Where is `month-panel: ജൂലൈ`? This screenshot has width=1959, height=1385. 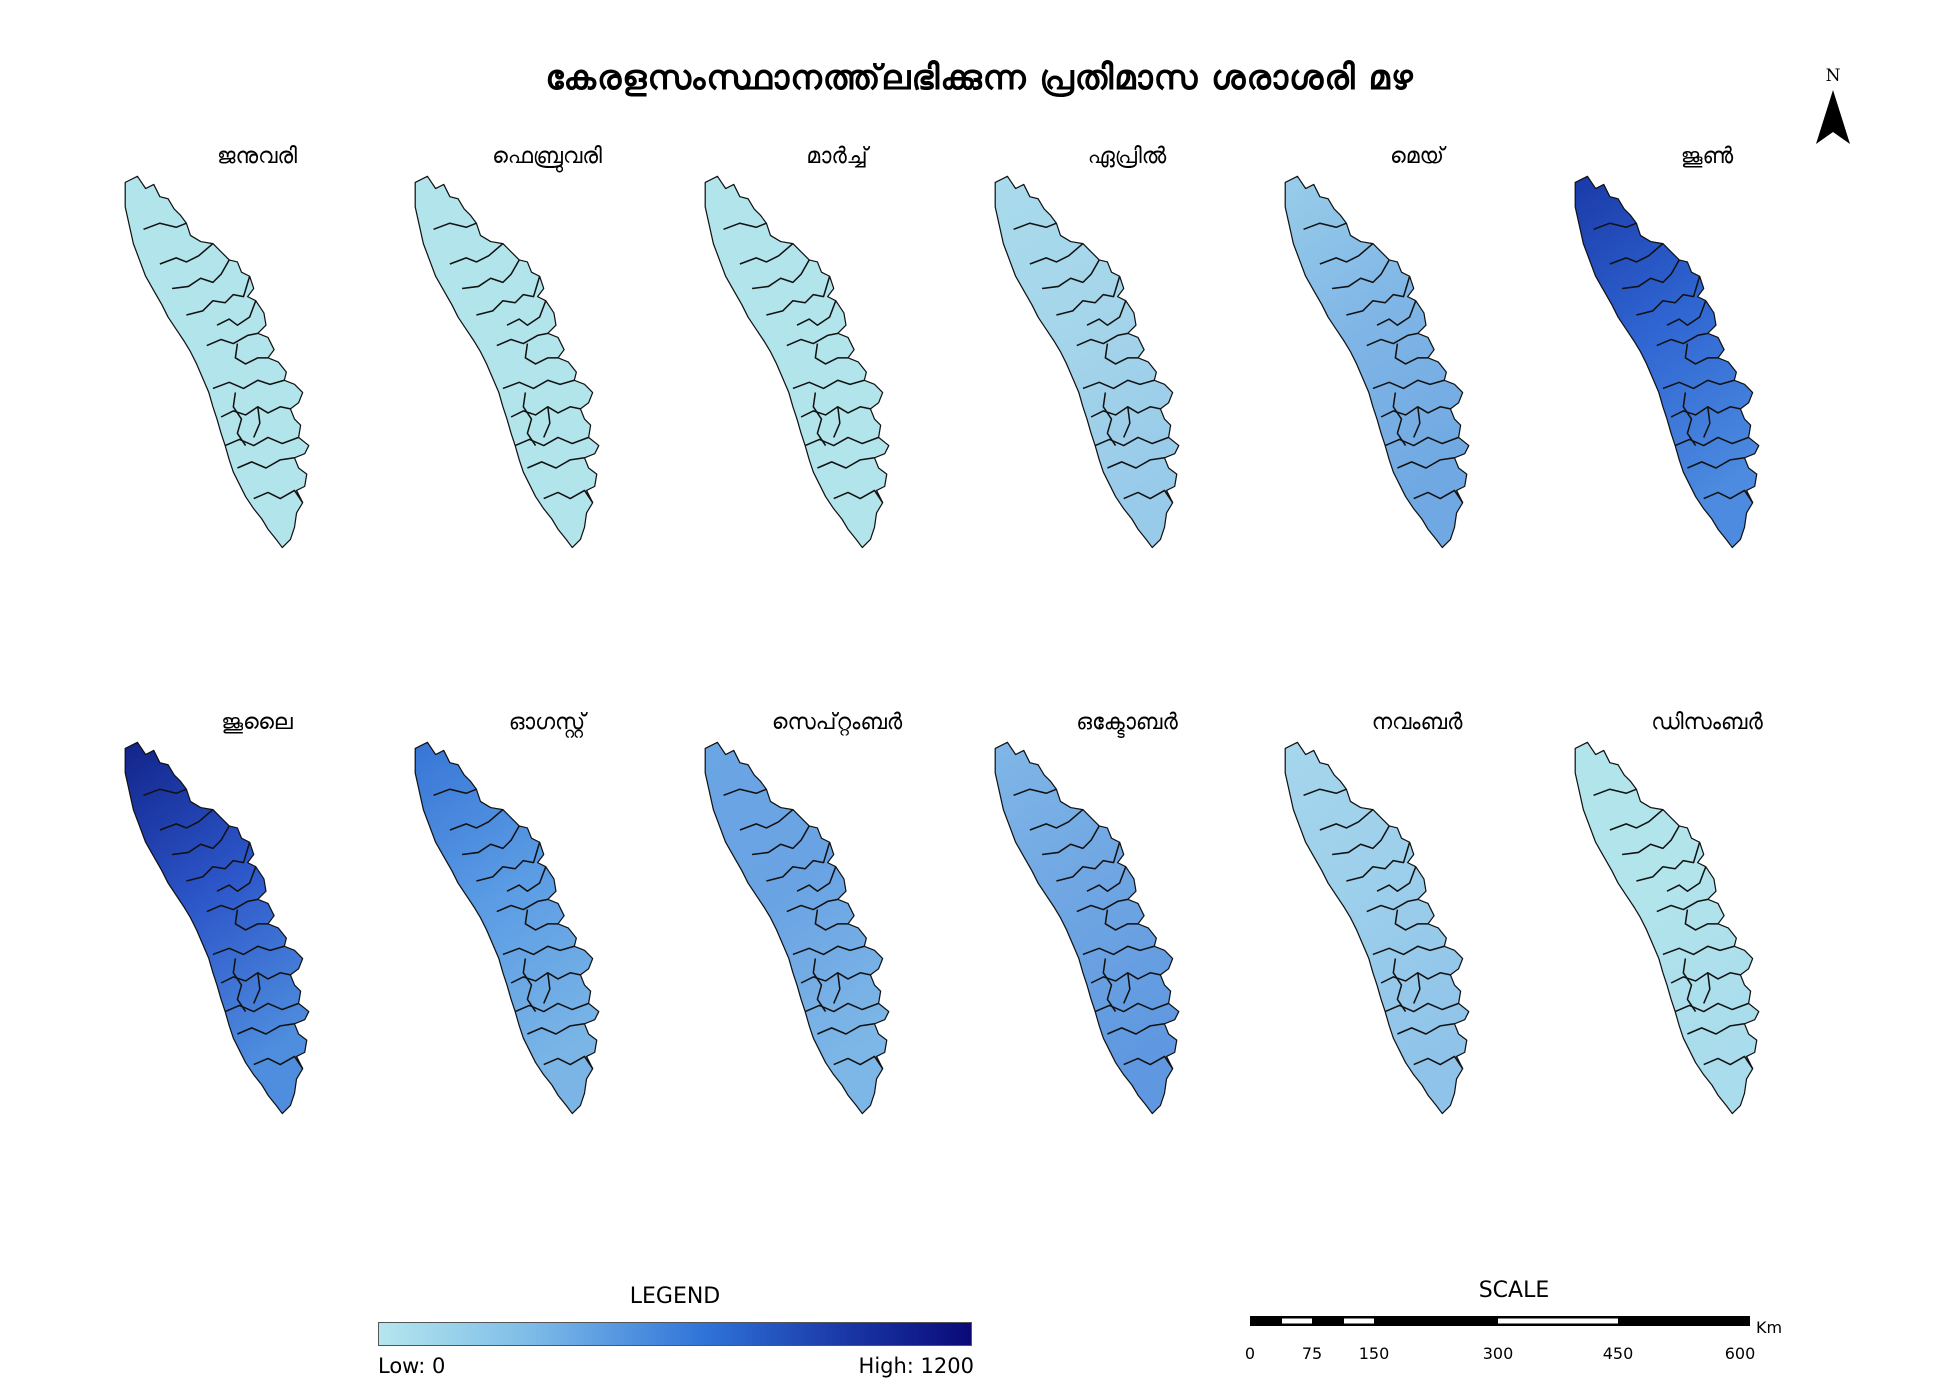
month-panel: ജൂലൈ is located at coordinates (257, 970).